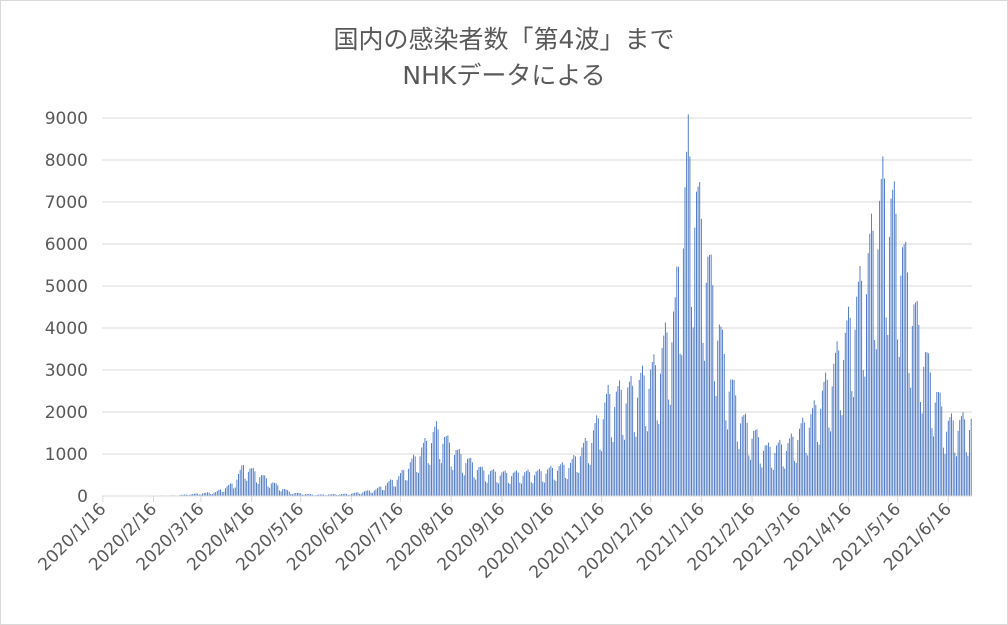  I want to click on y-tick-label: 4000, so click(66, 329).